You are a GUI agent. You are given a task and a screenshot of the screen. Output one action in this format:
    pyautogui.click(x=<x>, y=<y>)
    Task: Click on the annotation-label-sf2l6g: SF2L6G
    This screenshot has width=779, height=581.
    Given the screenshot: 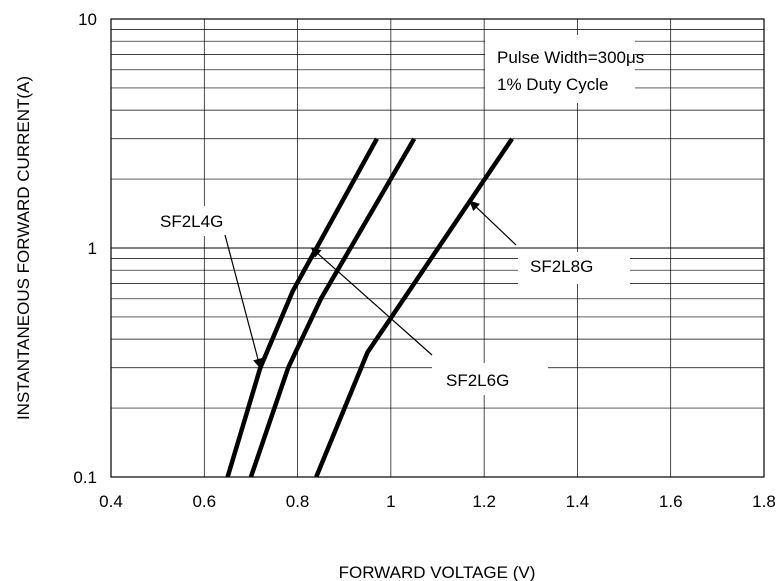 What is the action you would take?
    pyautogui.click(x=477, y=380)
    